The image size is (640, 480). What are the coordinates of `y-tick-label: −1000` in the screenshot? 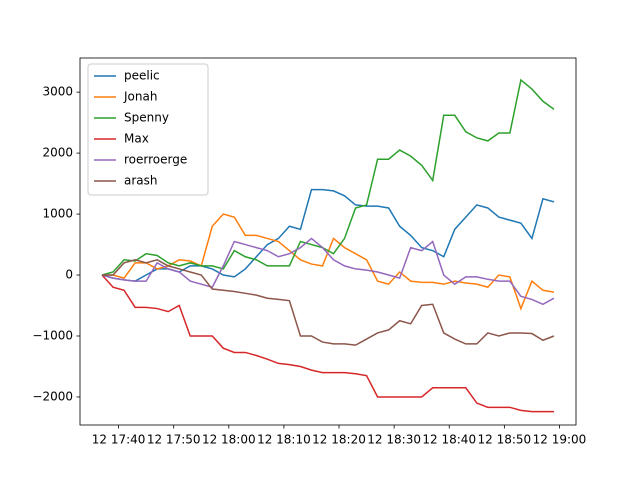 It's located at (52, 335).